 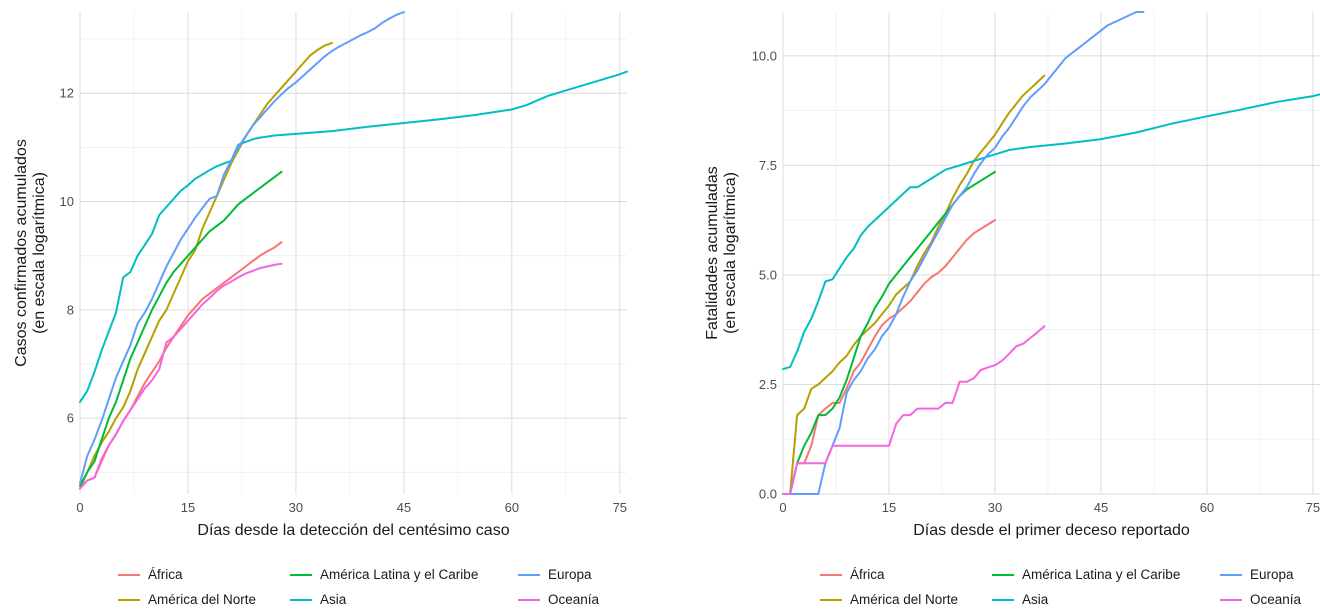 What do you see at coordinates (1051, 530) in the screenshot?
I see `x-axis-title: Días desde el primer deceso reportado` at bounding box center [1051, 530].